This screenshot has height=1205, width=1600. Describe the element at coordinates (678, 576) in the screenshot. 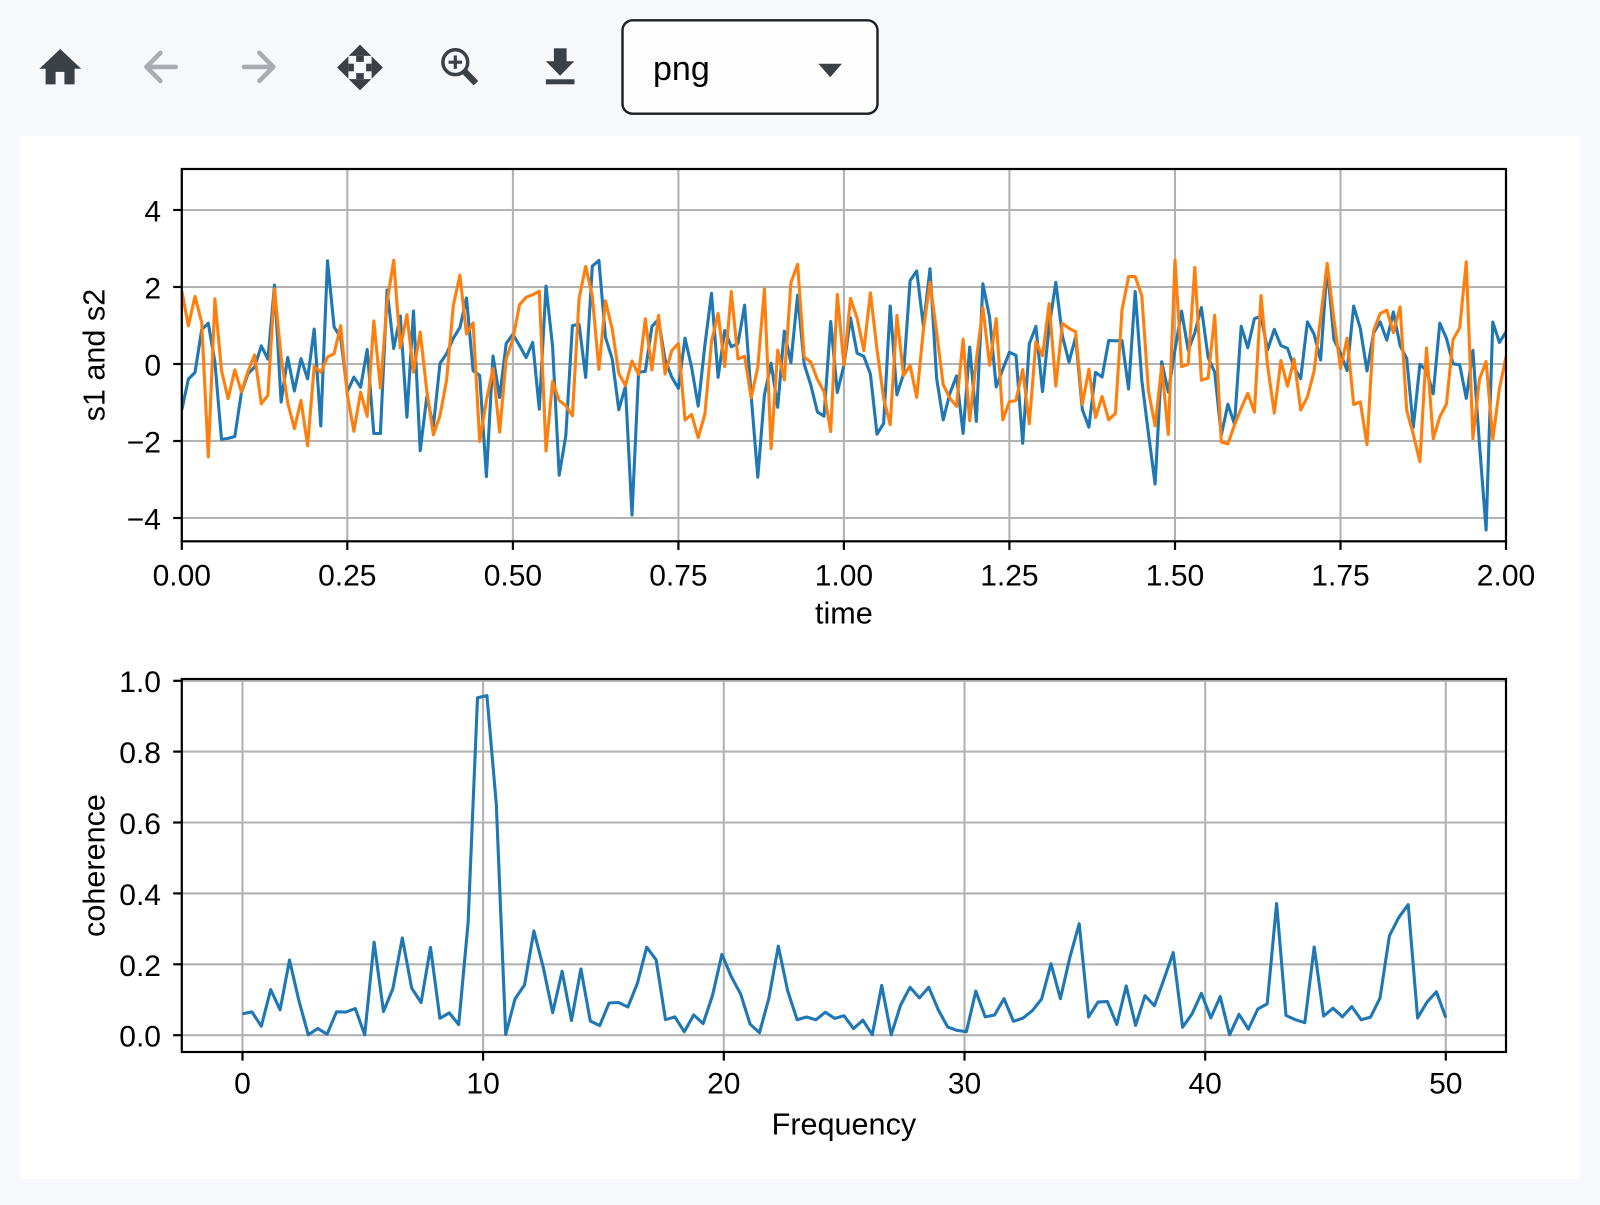

I see `svg-text: 0.75` at that location.